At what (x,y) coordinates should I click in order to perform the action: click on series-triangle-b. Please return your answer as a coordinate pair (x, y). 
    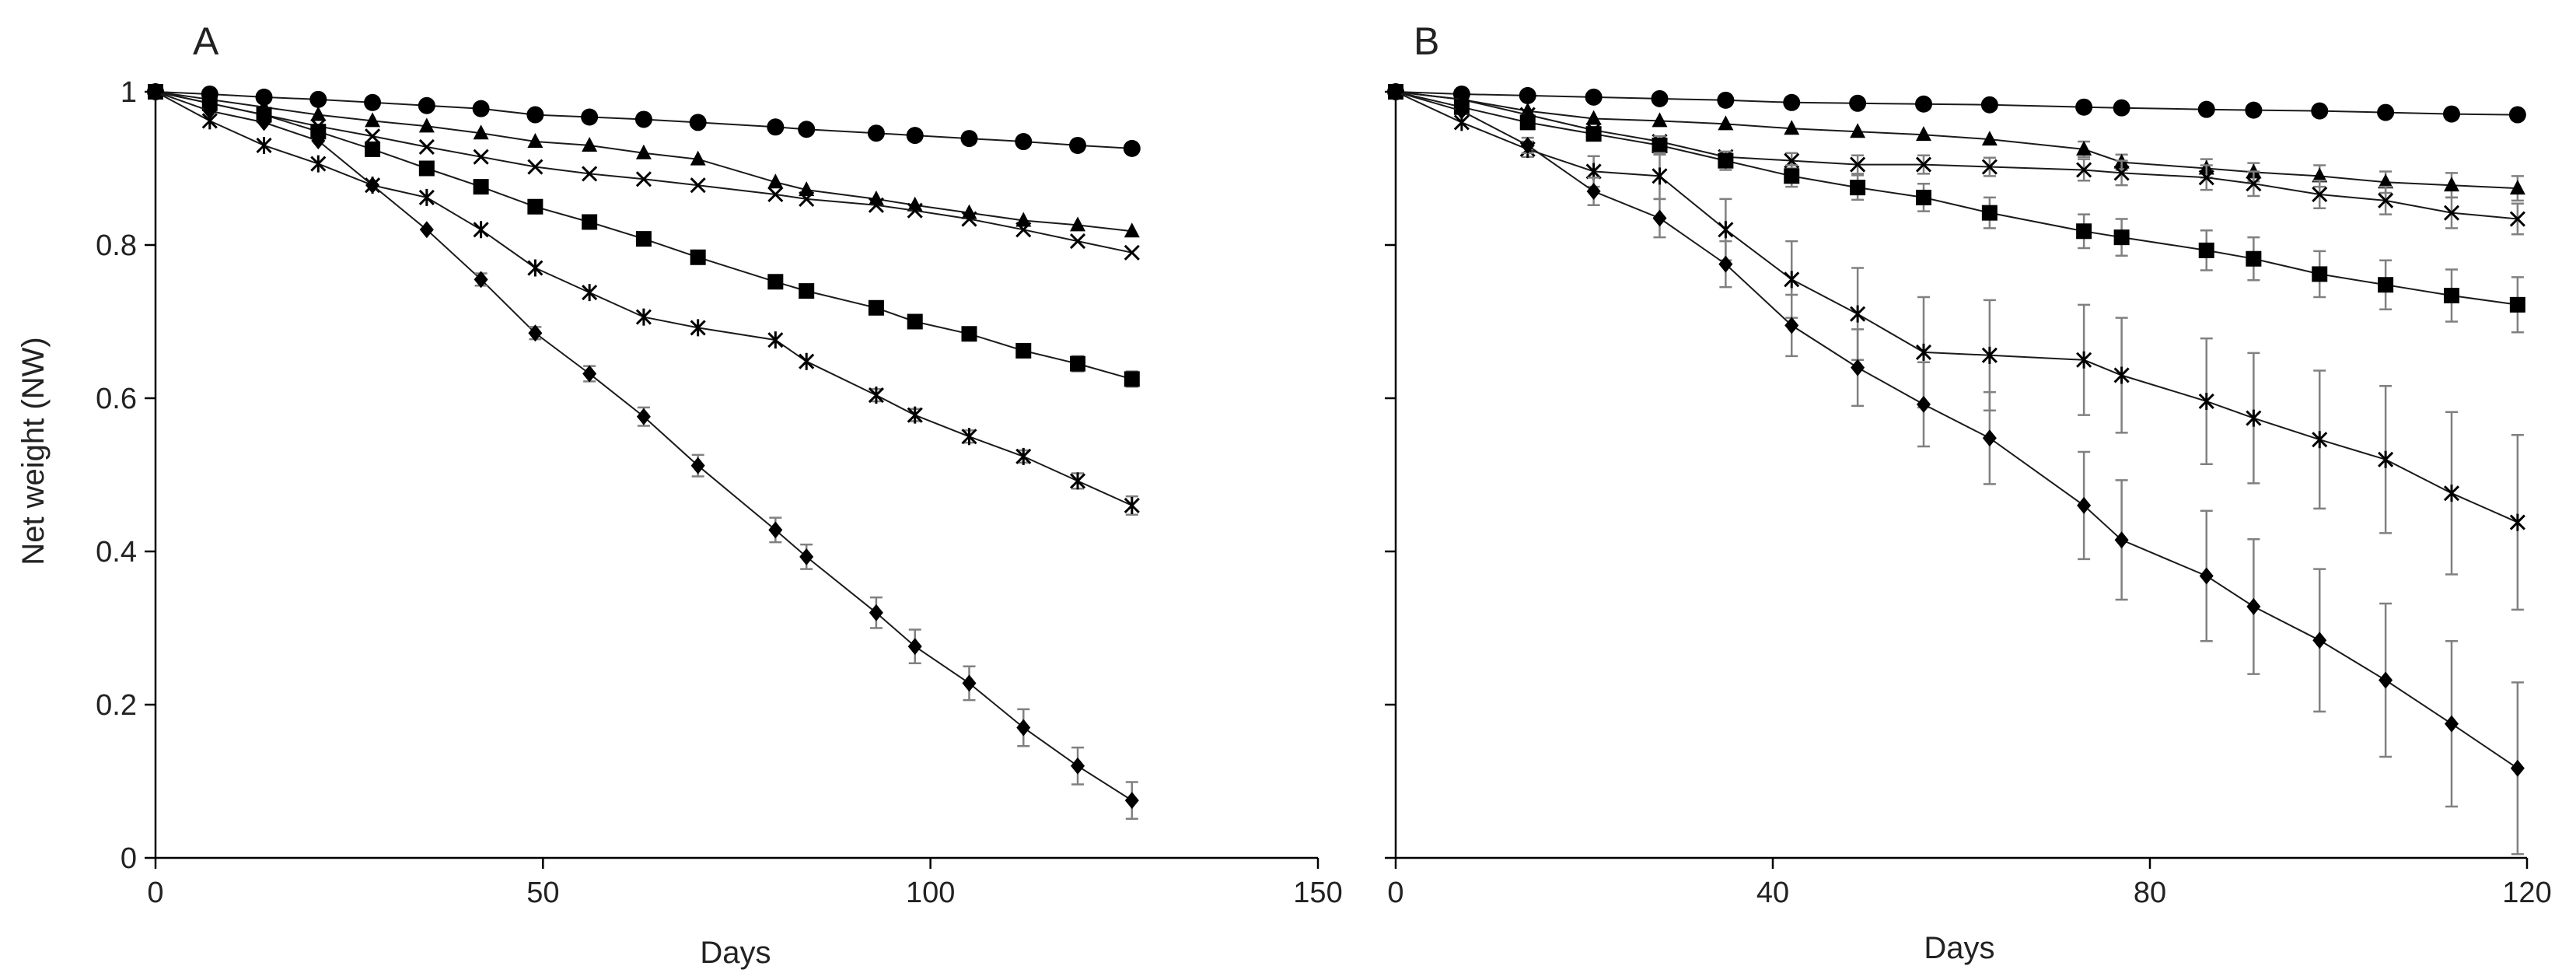
    Looking at the image, I should click on (1956, 142).